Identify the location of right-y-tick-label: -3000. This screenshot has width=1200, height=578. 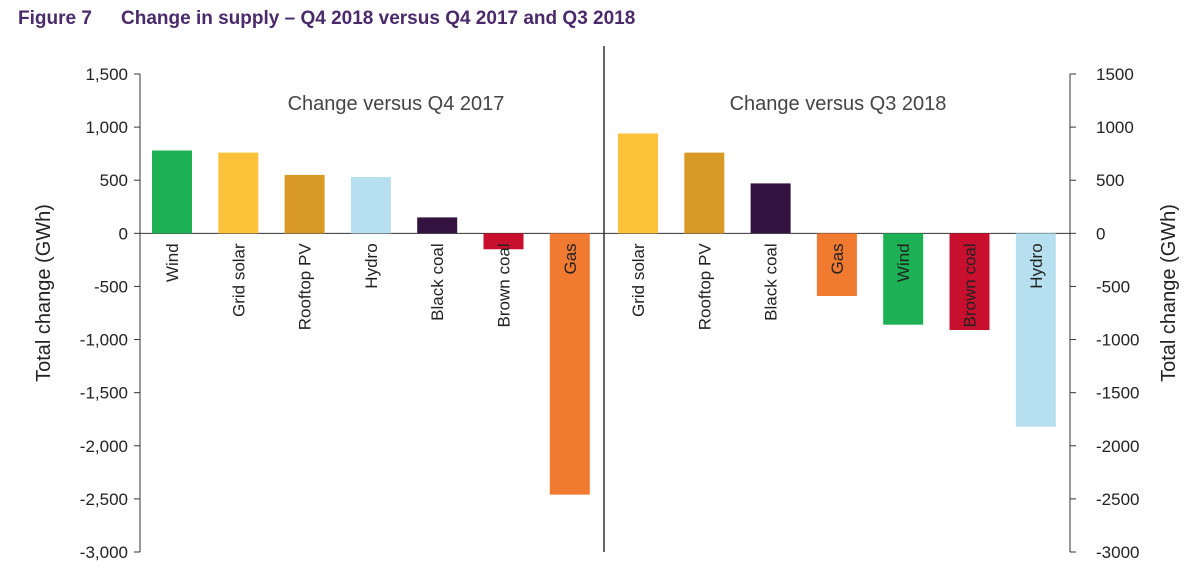
(1117, 552).